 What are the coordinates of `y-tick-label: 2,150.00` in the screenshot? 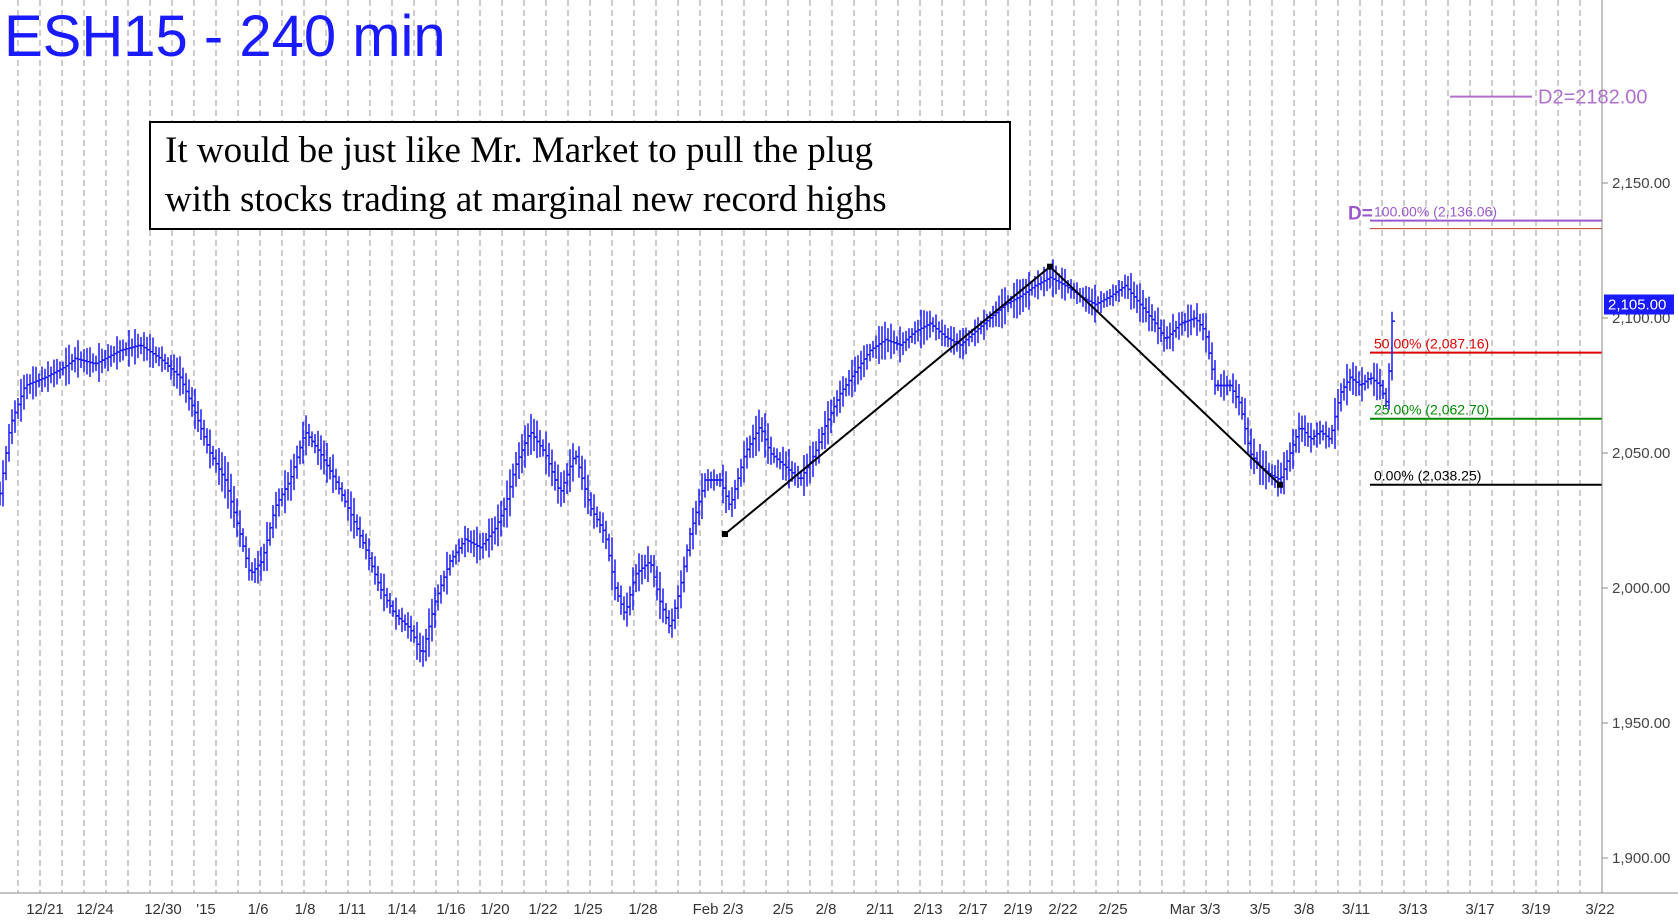 It's located at (1641, 183).